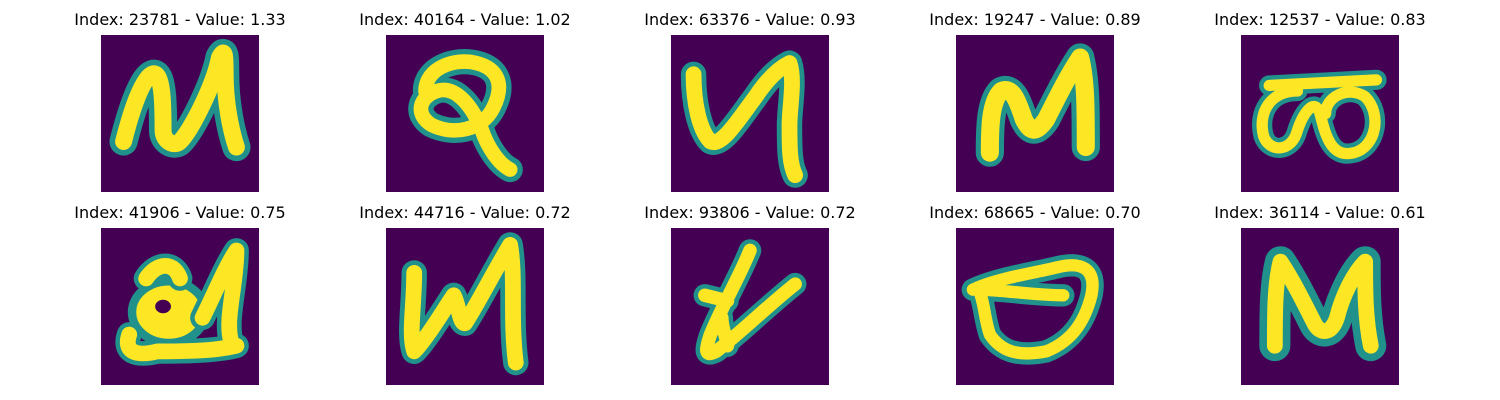  I want to click on panel-title: Index: 40164 - Value: 1.02, so click(465, 19).